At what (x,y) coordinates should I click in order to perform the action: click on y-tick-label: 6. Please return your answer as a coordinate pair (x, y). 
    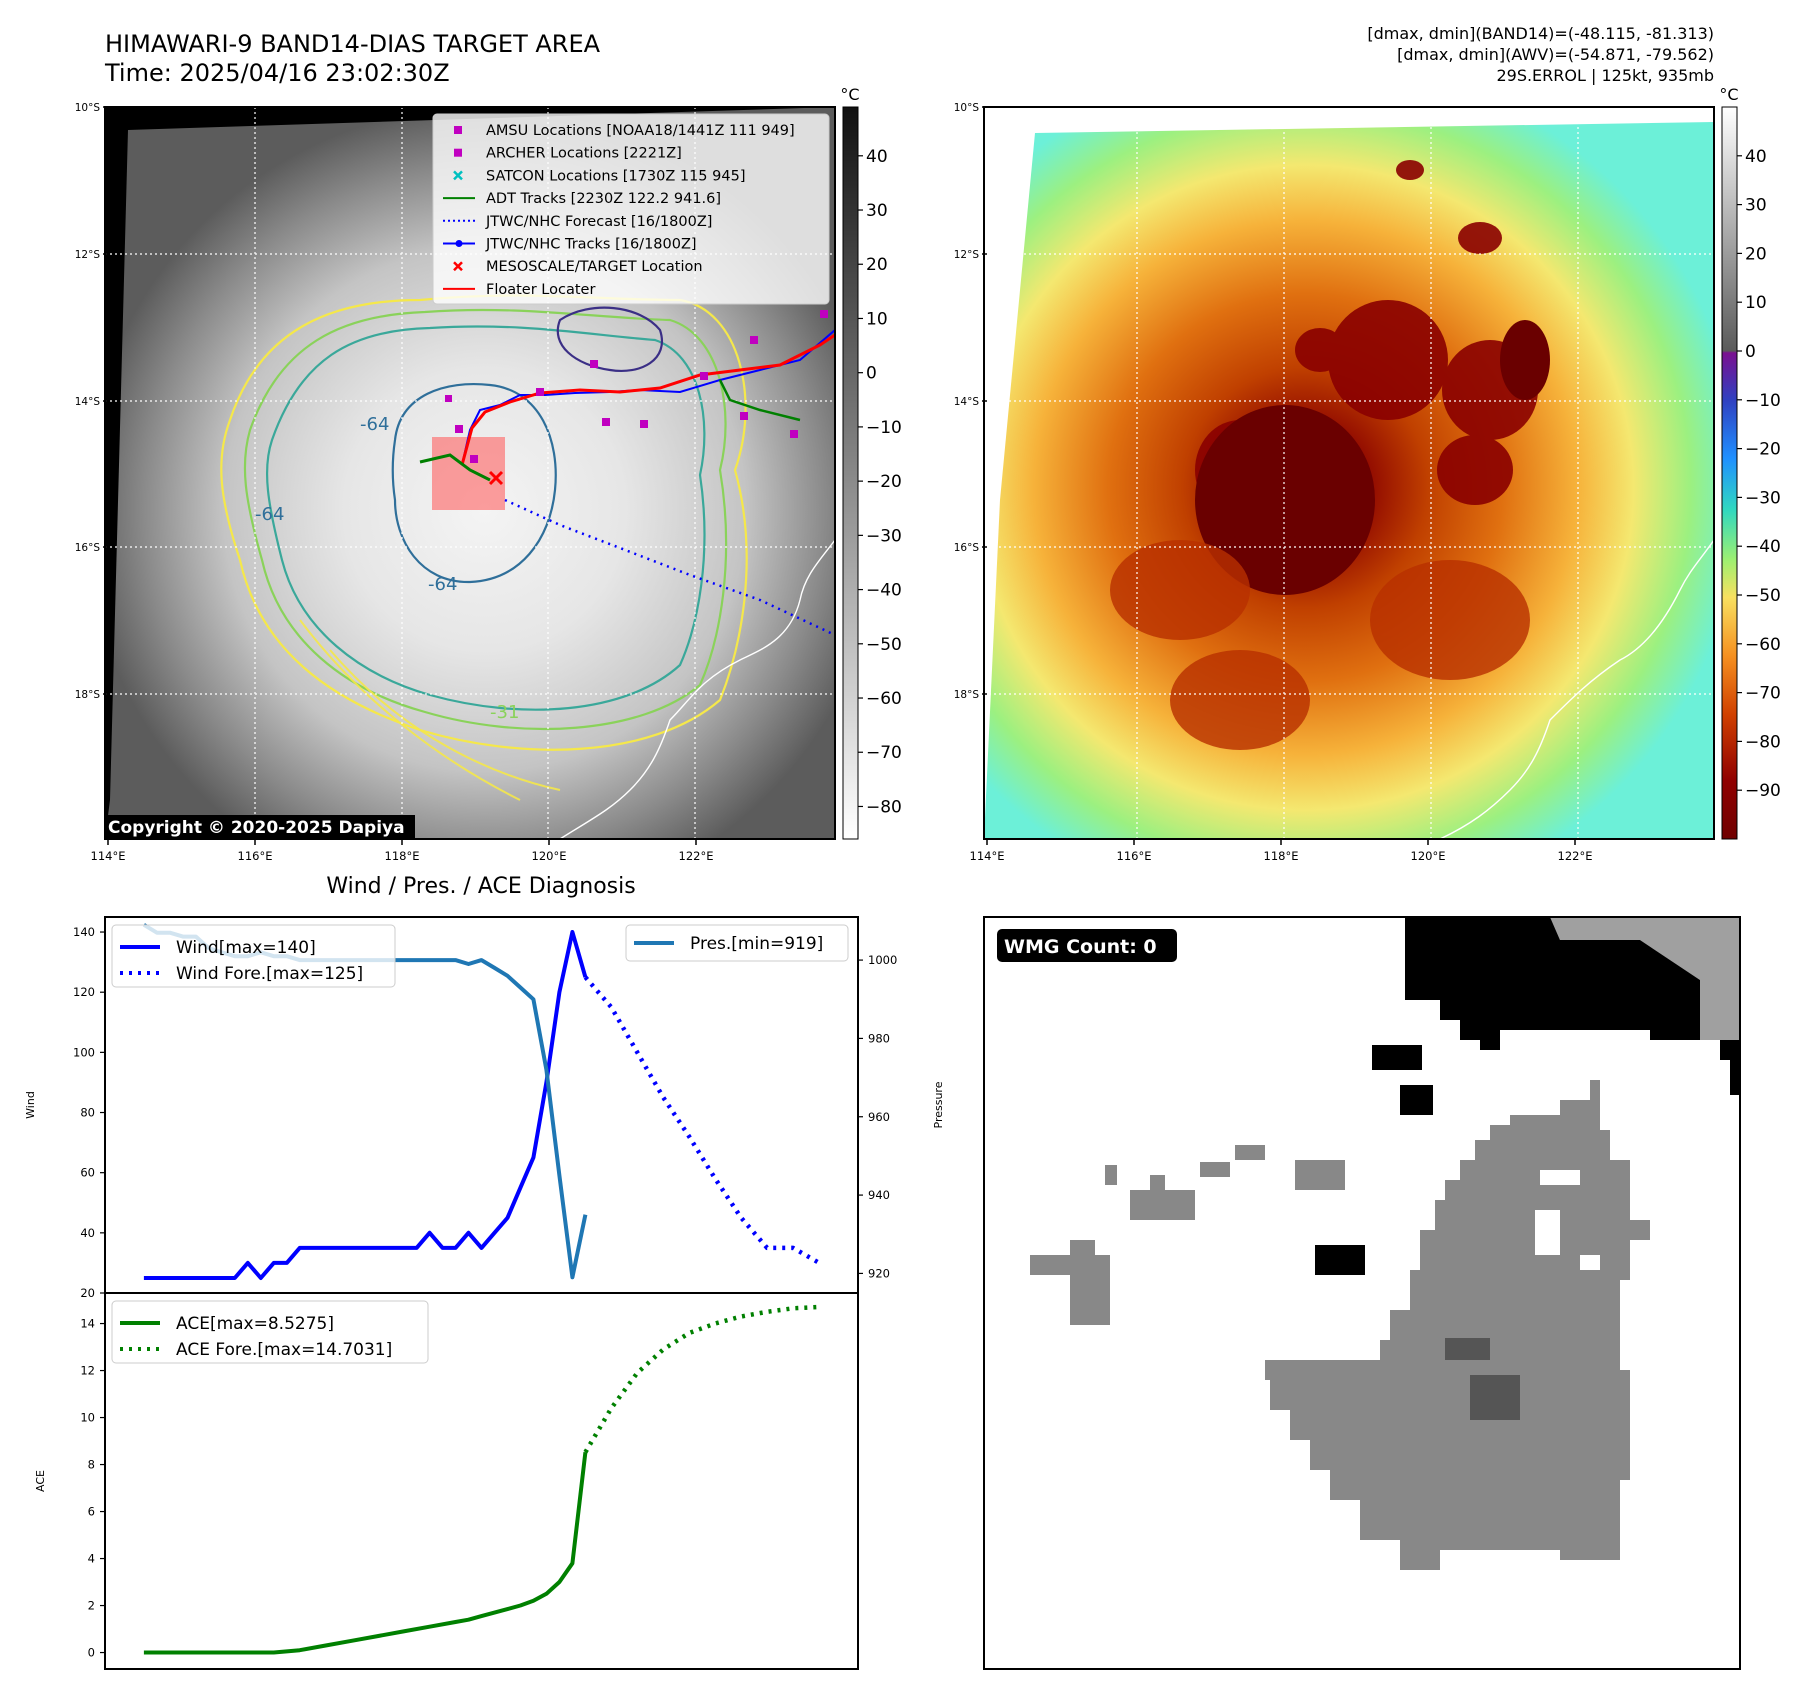
    Looking at the image, I should click on (91, 1512).